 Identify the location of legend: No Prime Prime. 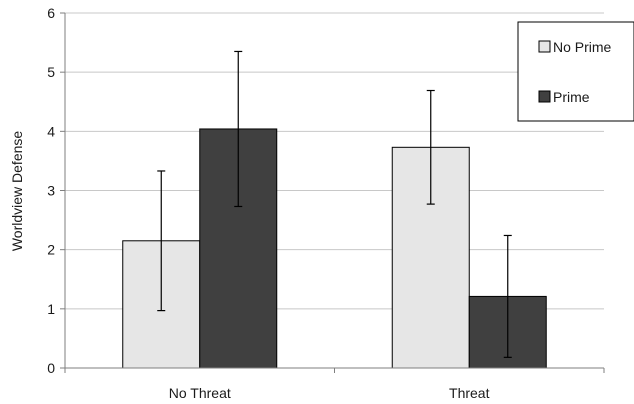
(575, 71).